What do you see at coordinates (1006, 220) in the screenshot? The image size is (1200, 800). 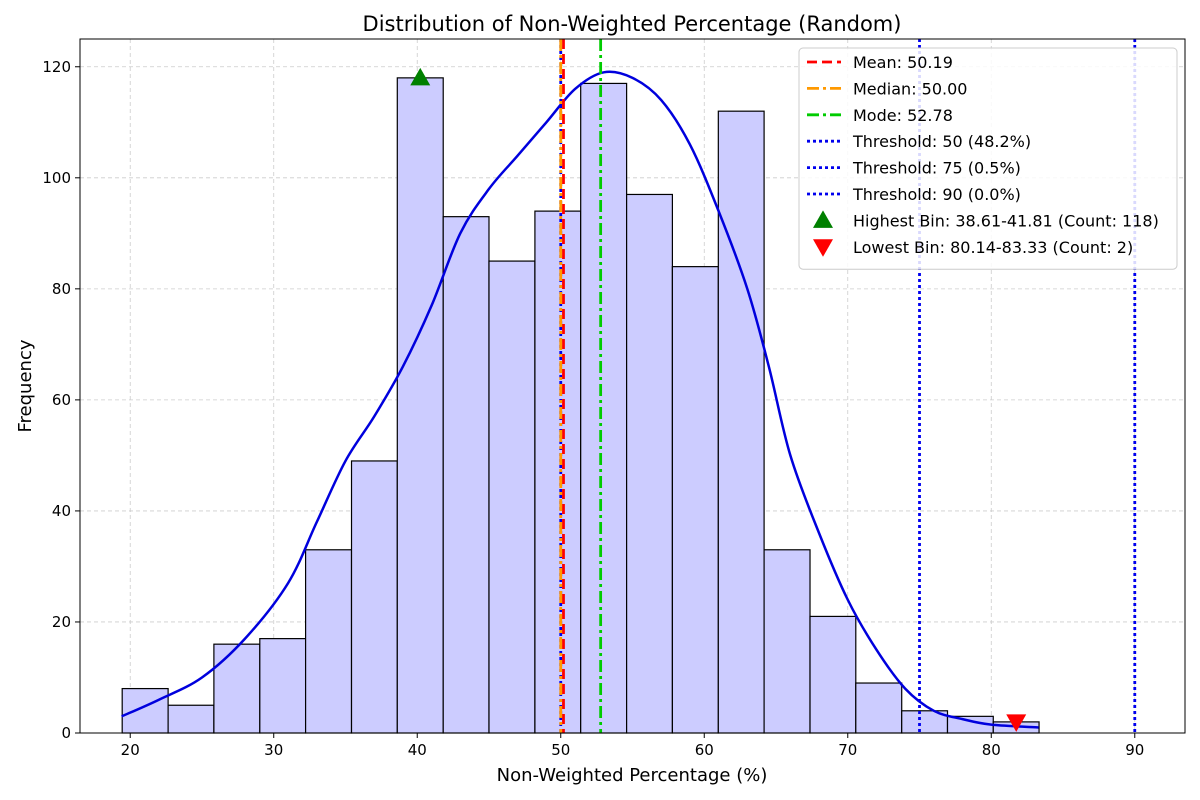 I see `legend-label: Highest Bin: 38.61-41.81 (Count: 118)` at bounding box center [1006, 220].